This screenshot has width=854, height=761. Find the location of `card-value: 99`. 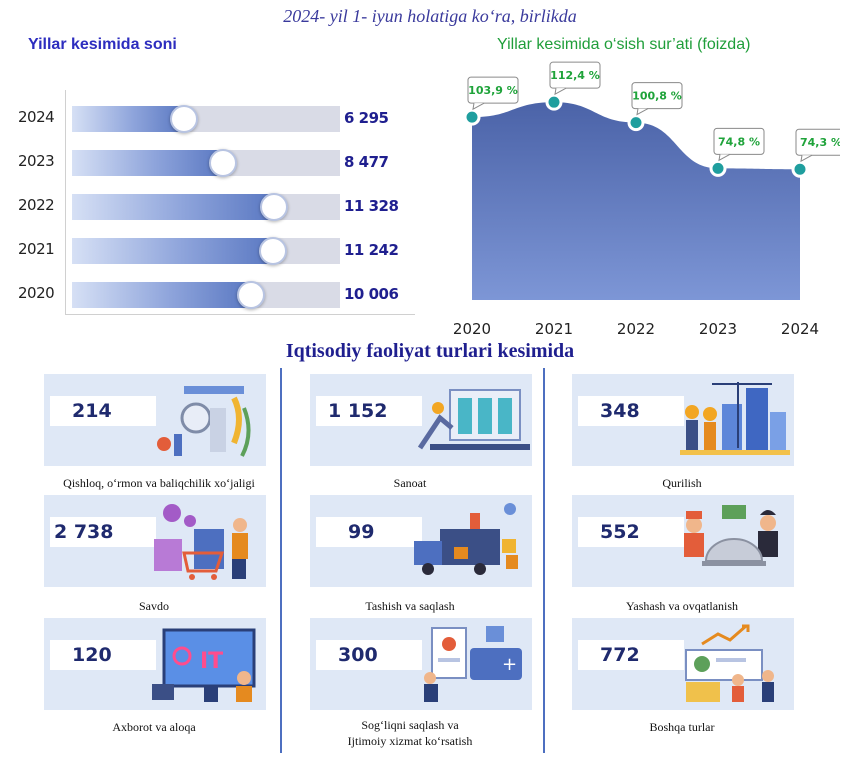

card-value: 99 is located at coordinates (369, 532).